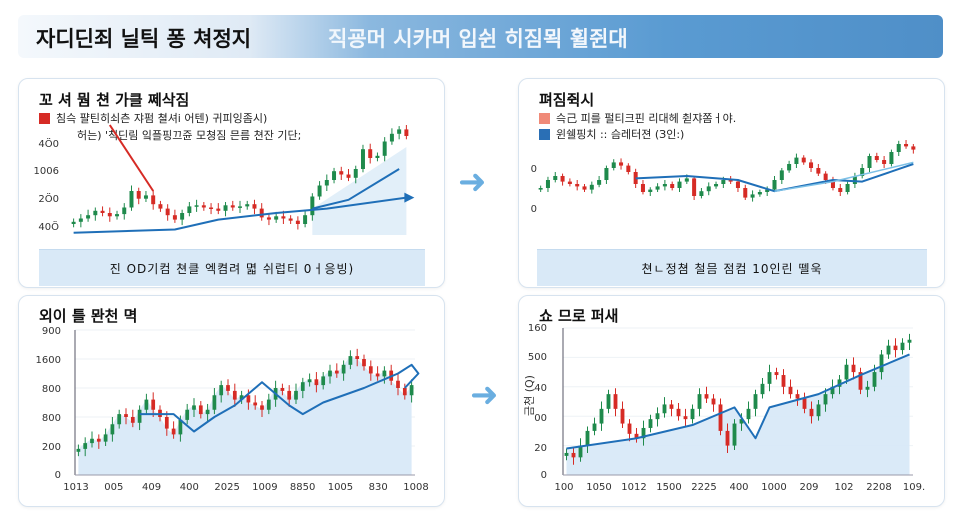 This screenshot has height=528, width=960. Describe the element at coordinates (480, 36) in the screenshot. I see `page-header: 자디딘죄 닐틱 퐁 쳐정지 직굥머 시카머 입쉰 히짐뫽 휠쥔대` at that location.